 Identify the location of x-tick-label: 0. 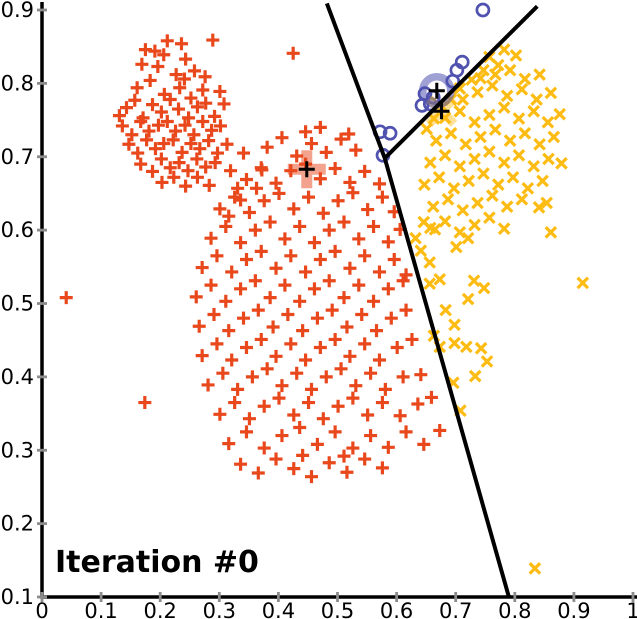
(41, 609).